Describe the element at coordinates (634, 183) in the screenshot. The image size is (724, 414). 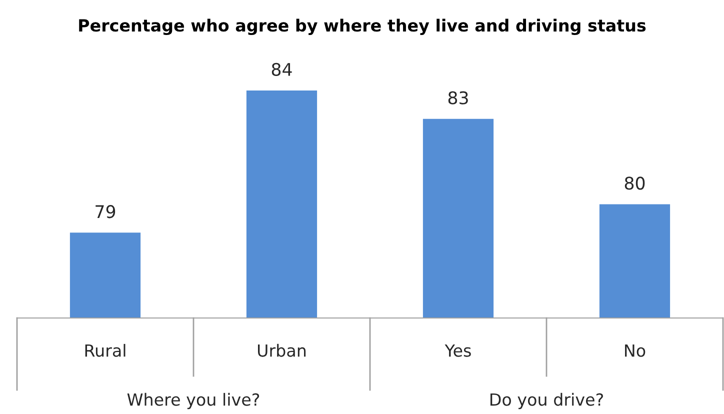
I see `data-label: 80` at that location.